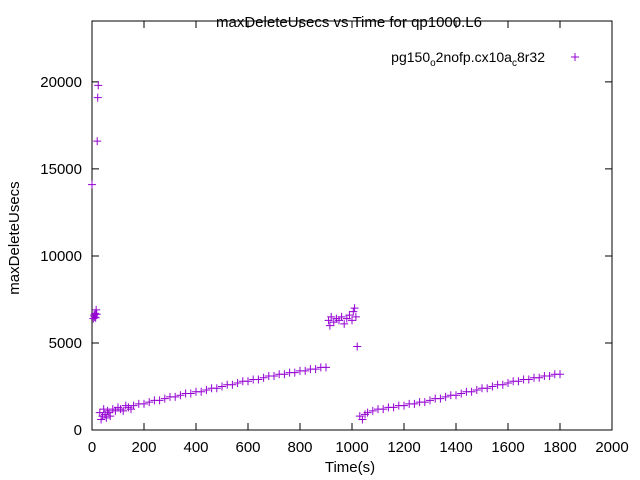 Image resolution: width=640 pixels, height=480 pixels. What do you see at coordinates (514, 63) in the screenshot?
I see `legend-label-subscript: c` at bounding box center [514, 63].